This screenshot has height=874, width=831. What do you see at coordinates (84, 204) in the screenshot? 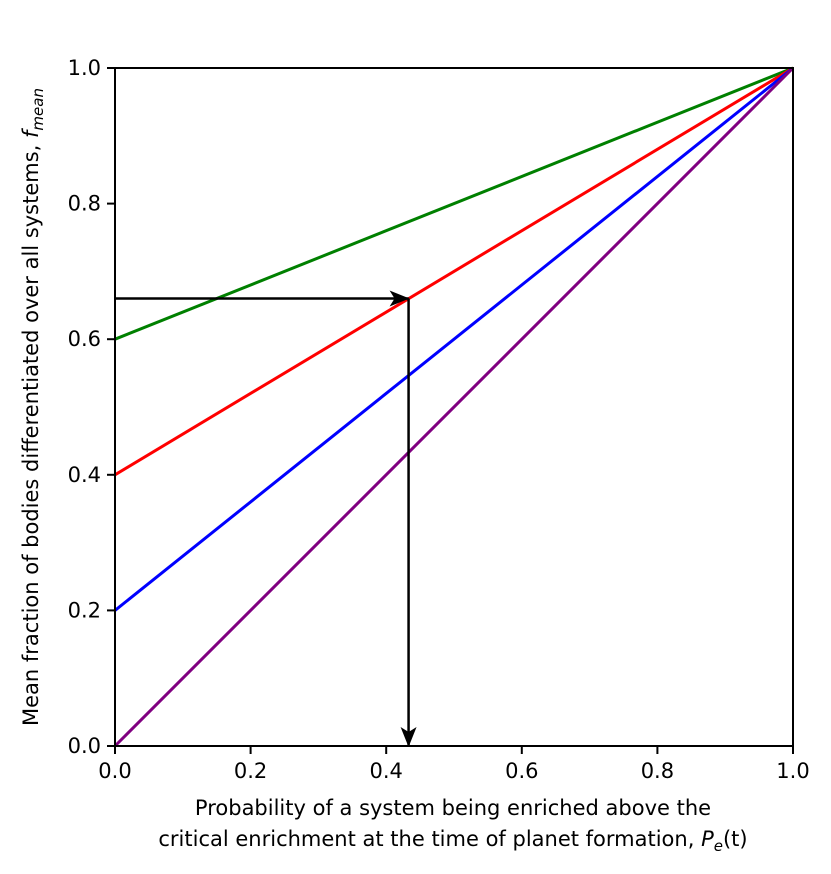
I see `y-tick-label: 0.8` at bounding box center [84, 204].